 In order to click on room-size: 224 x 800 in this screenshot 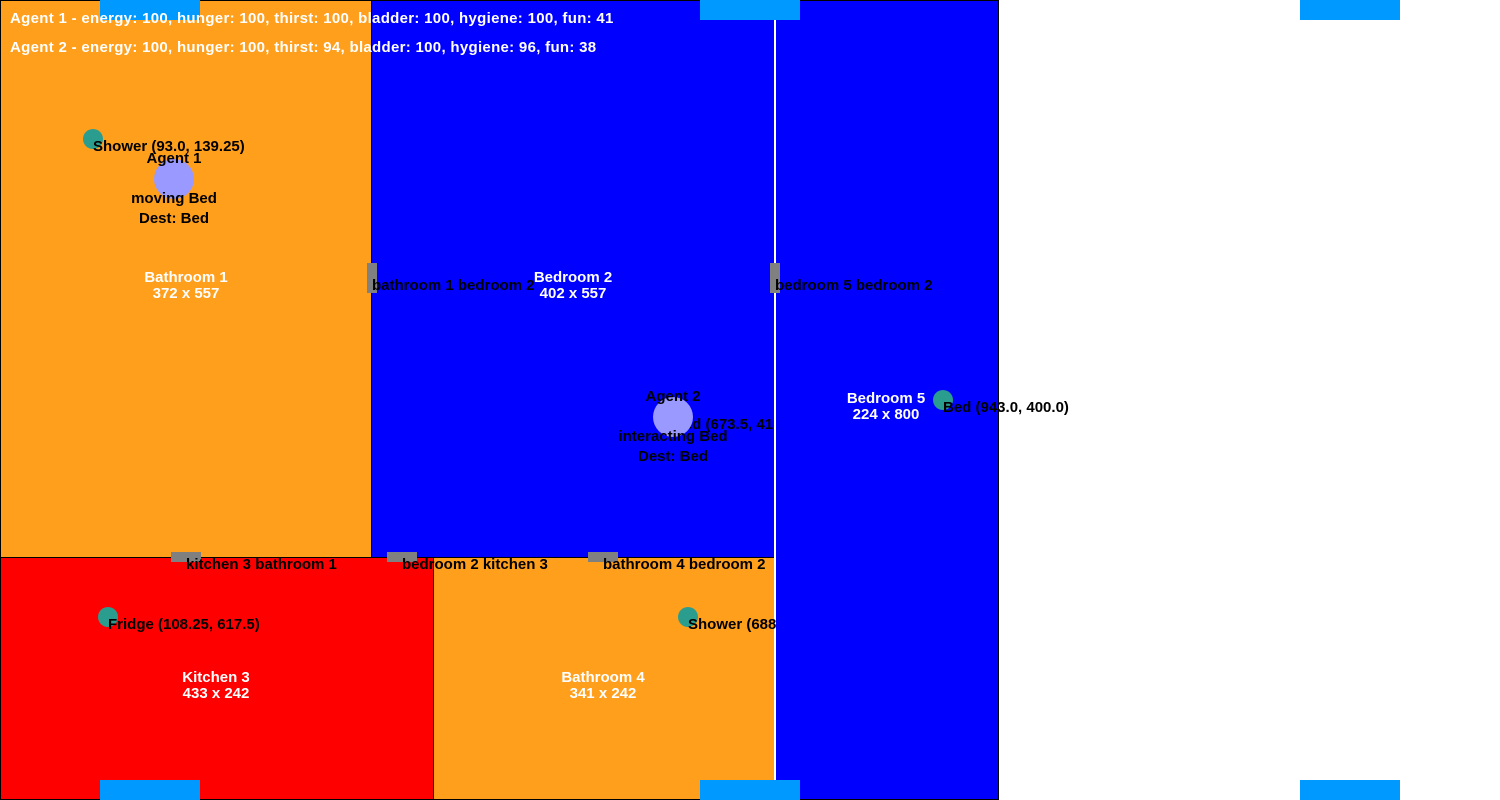, I will do `click(886, 414)`.